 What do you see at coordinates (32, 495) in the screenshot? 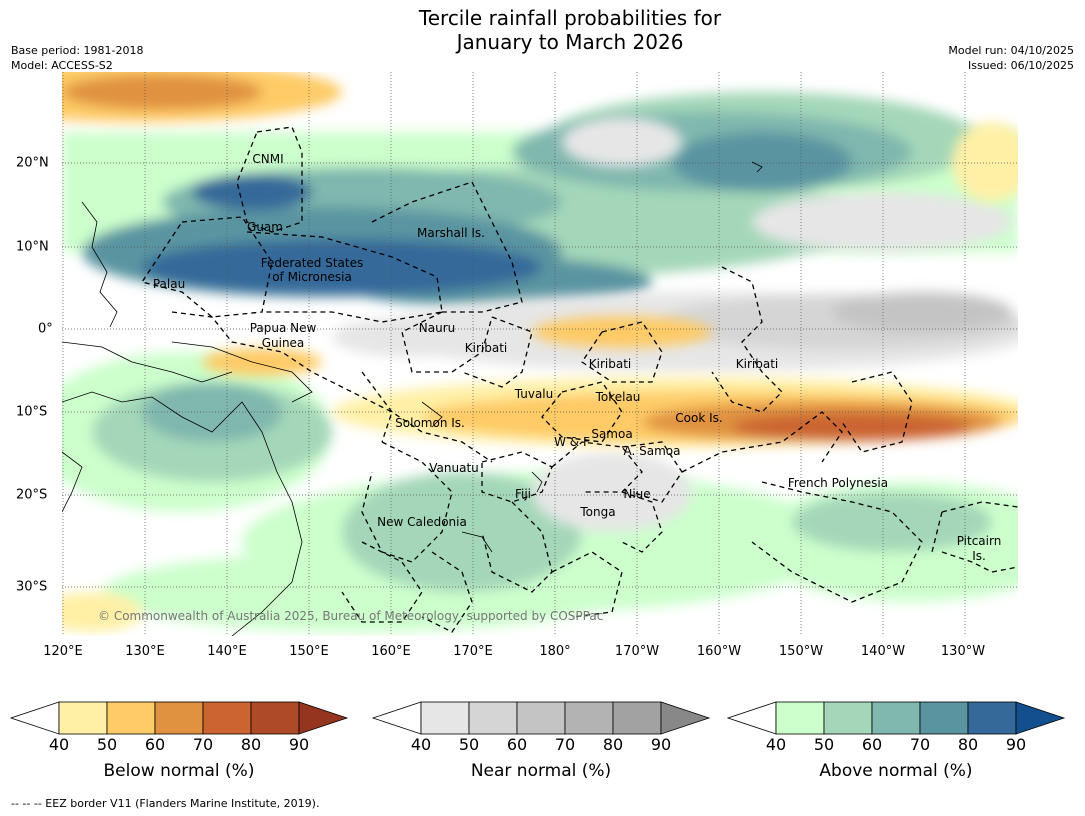
I see `lat-label-20s: 20°S` at bounding box center [32, 495].